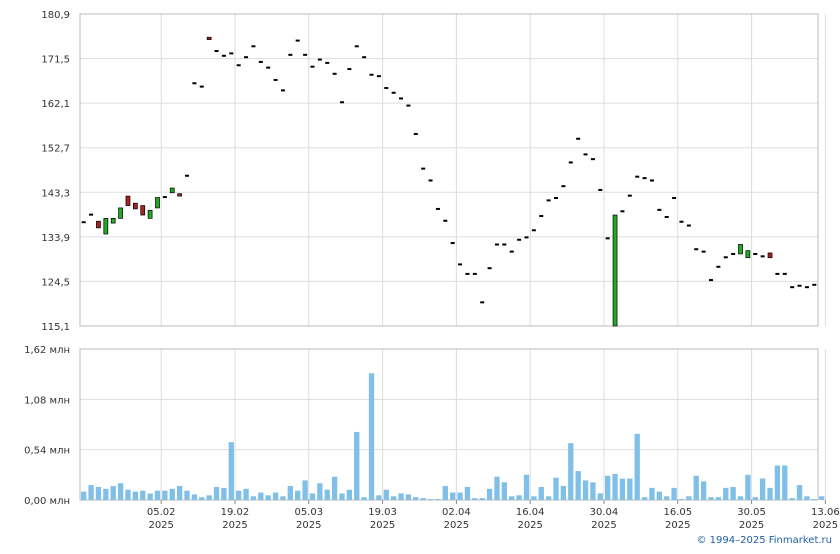 The image size is (840, 554). Describe the element at coordinates (530, 512) in the screenshot. I see `x-tick-date-label: 16.04` at that location.